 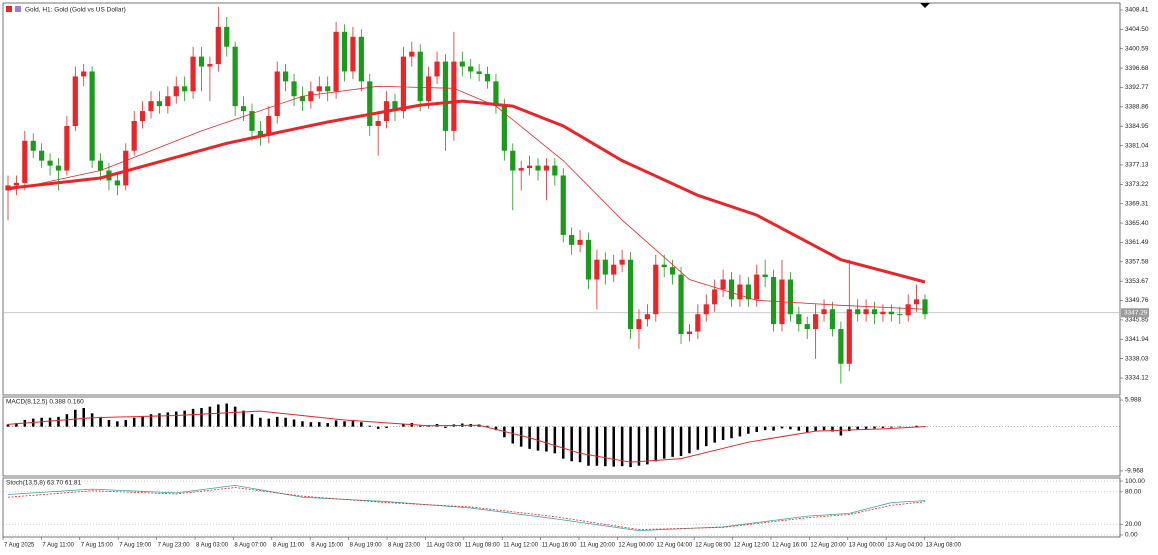 What do you see at coordinates (1137, 358) in the screenshot?
I see `y-tick-label: 3338.03` at bounding box center [1137, 358].